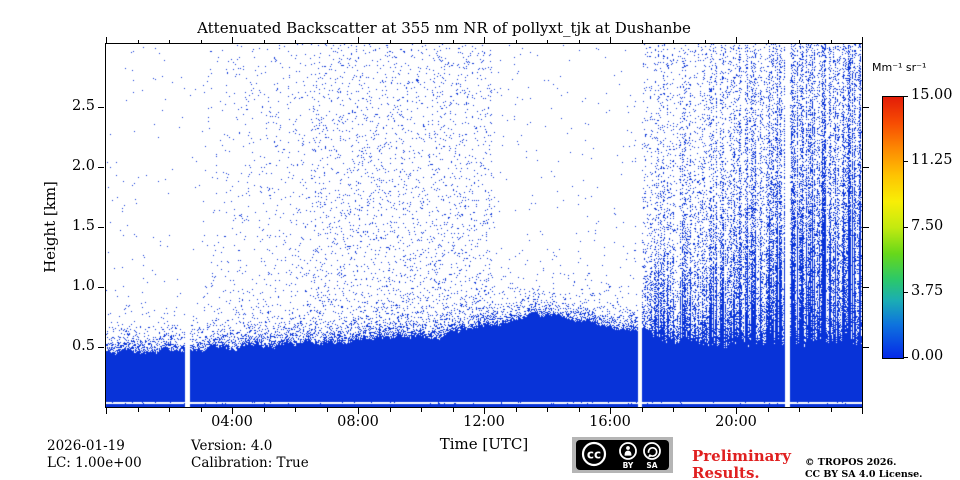 The width and height of the screenshot is (960, 480). Describe the element at coordinates (893, 227) in the screenshot. I see `colorbar` at that location.